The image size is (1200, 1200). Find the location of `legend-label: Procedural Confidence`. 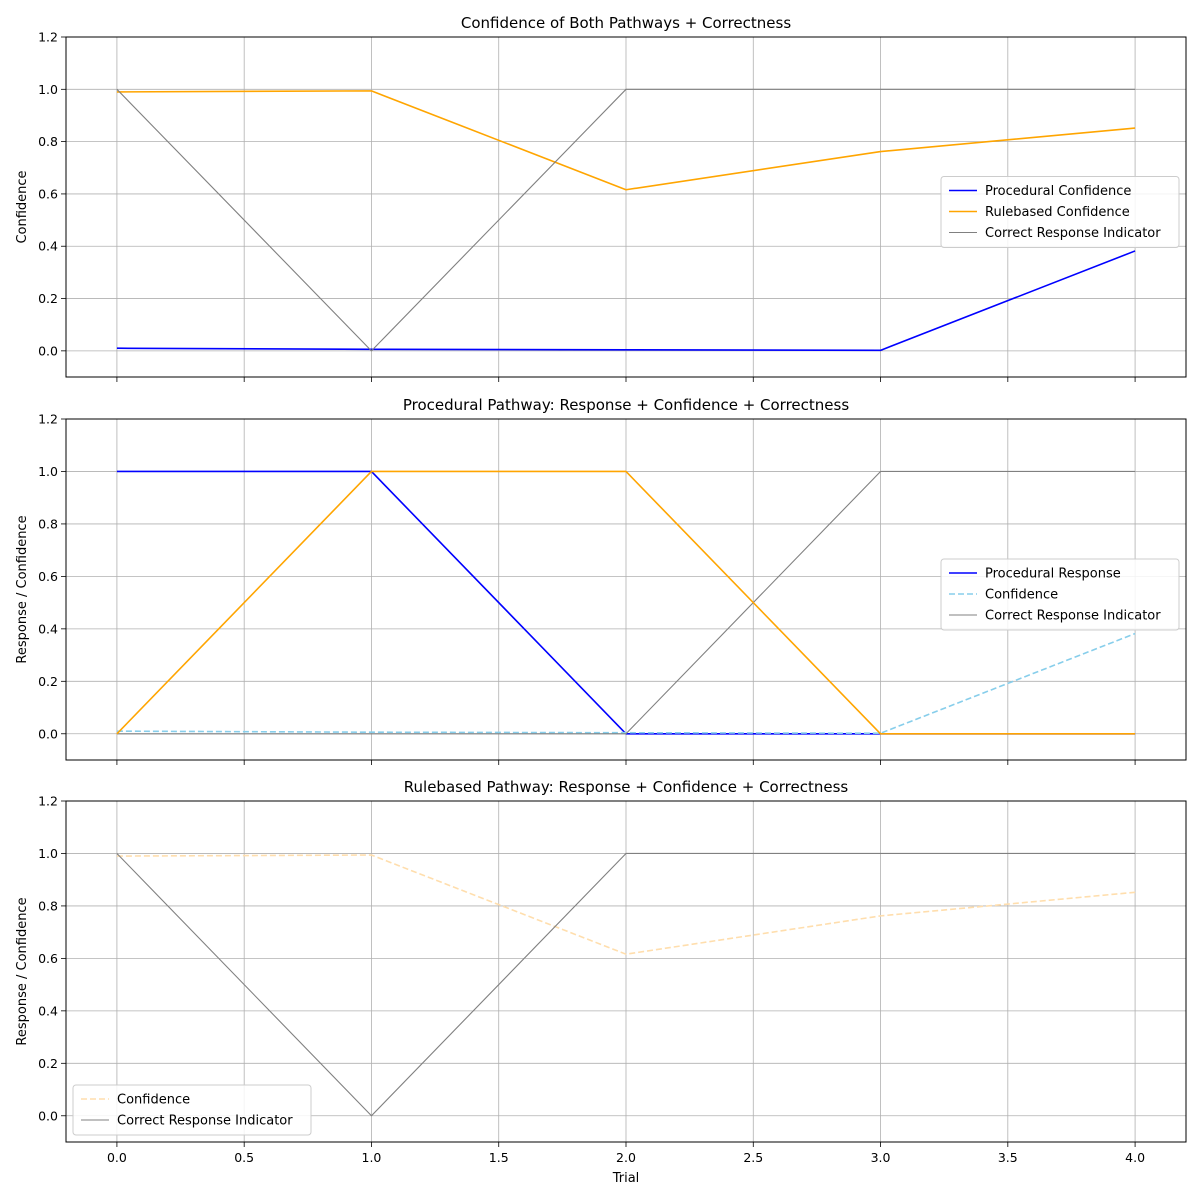

legend-label: Procedural Confidence is located at coordinates (1058, 191).